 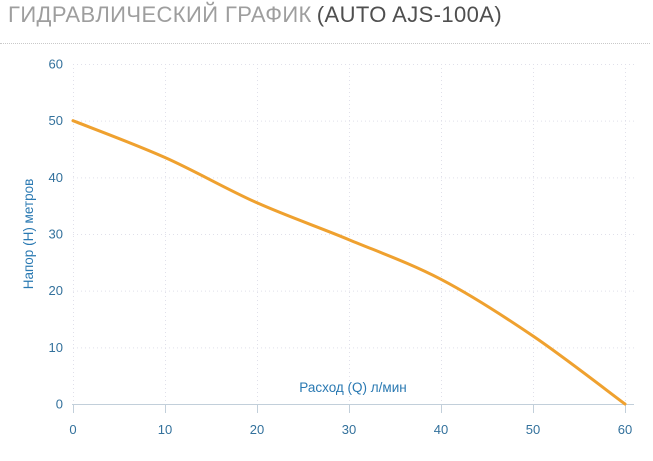 What do you see at coordinates (56, 177) in the screenshot?
I see `y-tick-label: 40` at bounding box center [56, 177].